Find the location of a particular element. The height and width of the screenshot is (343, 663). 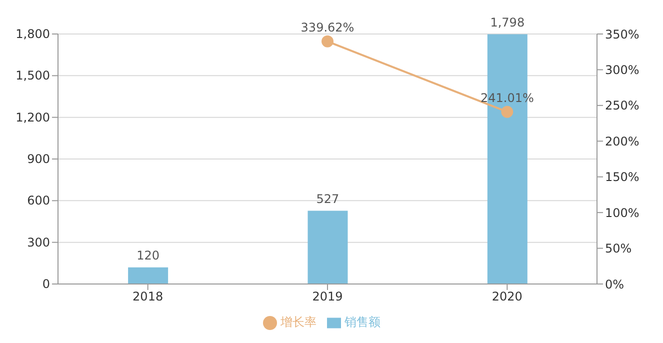

y-tick-label: 0 is located at coordinates (46, 284).